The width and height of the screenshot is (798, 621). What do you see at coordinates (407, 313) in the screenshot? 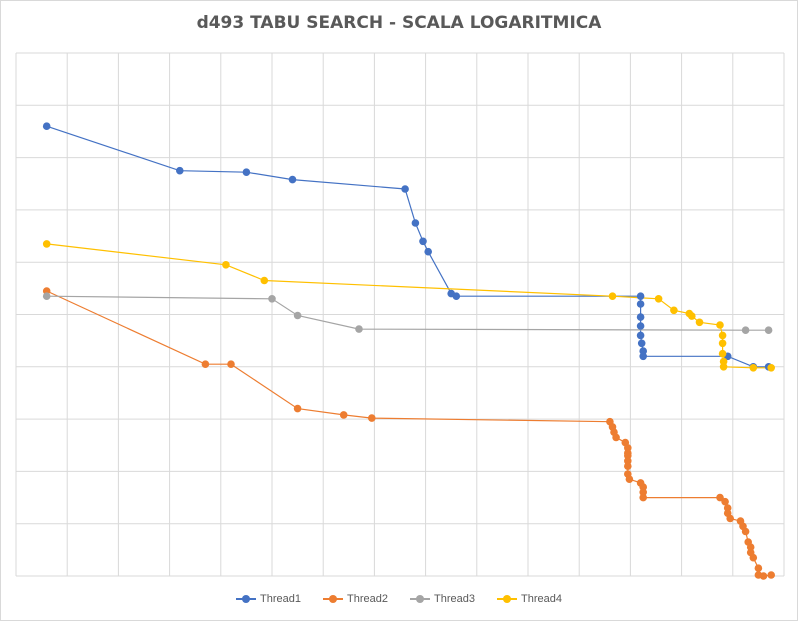
I see `series-line-thread3` at bounding box center [407, 313].